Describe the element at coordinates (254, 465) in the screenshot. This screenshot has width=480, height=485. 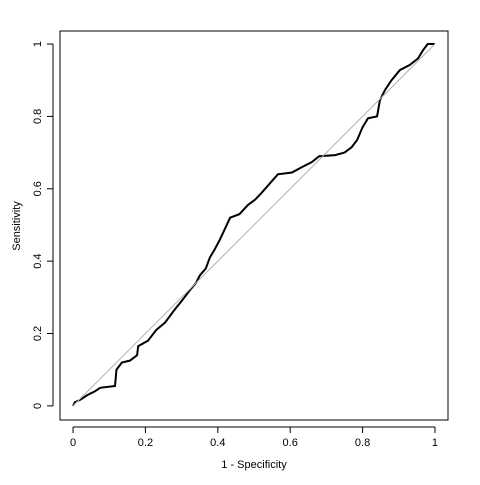
I see `x-axis-label: 1 - Specificity` at that location.